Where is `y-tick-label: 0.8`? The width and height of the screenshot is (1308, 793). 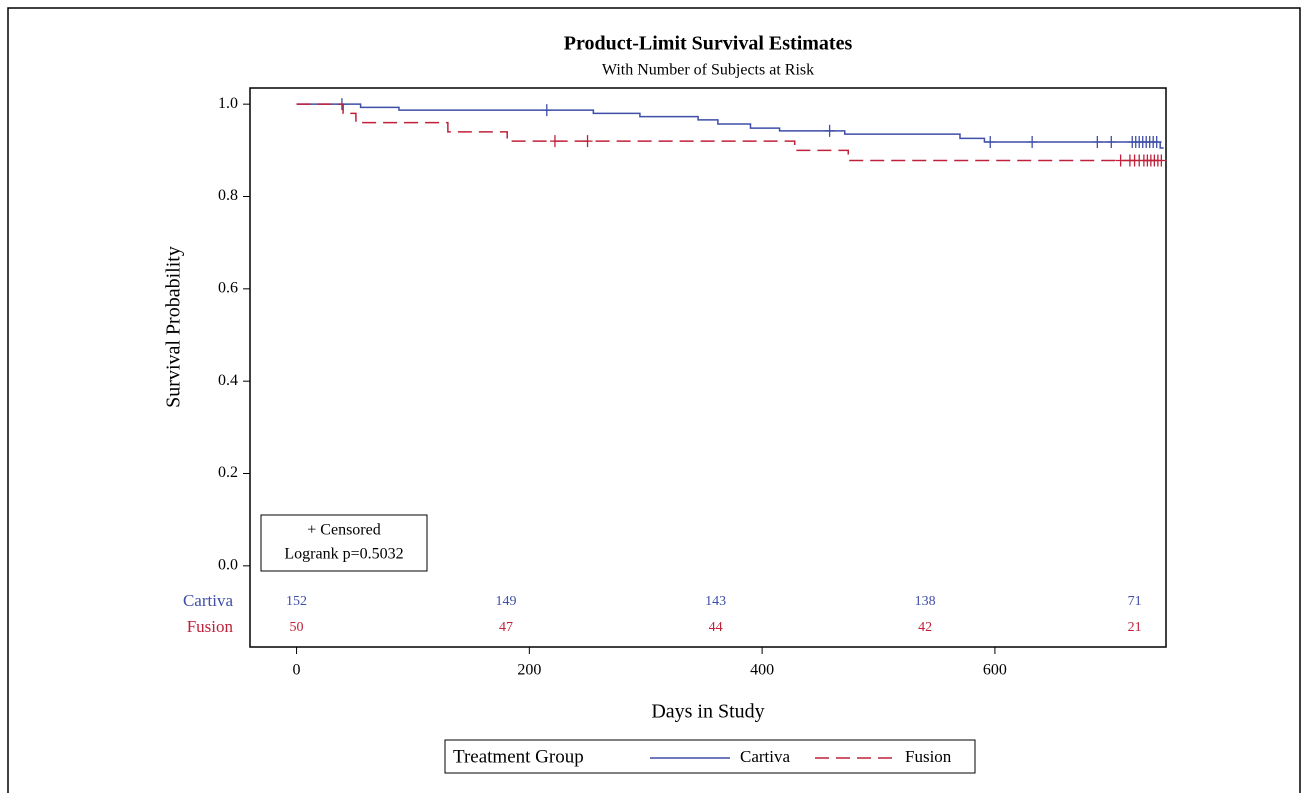
y-tick-label: 0.8 is located at coordinates (228, 195).